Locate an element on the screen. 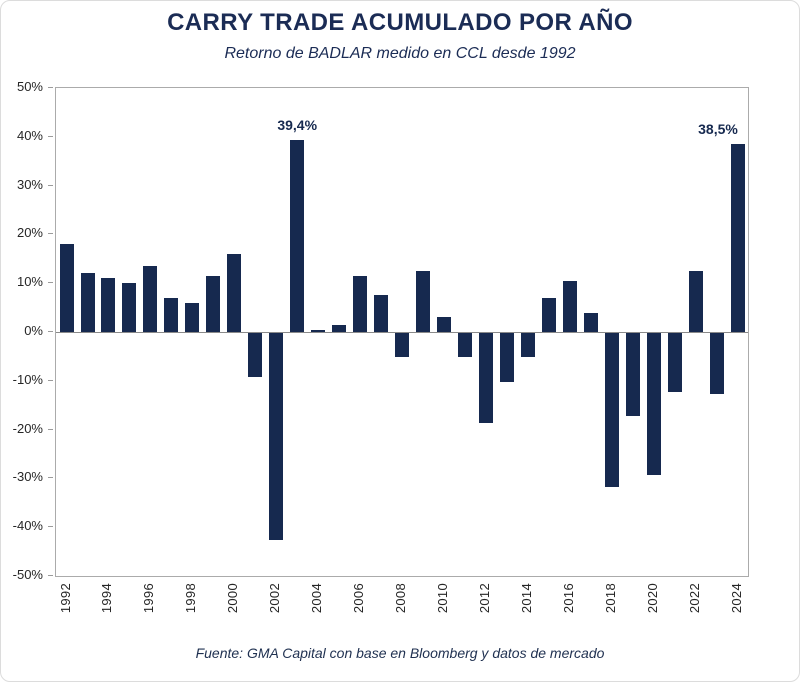  y-tick-label: -20% is located at coordinates (27, 428).